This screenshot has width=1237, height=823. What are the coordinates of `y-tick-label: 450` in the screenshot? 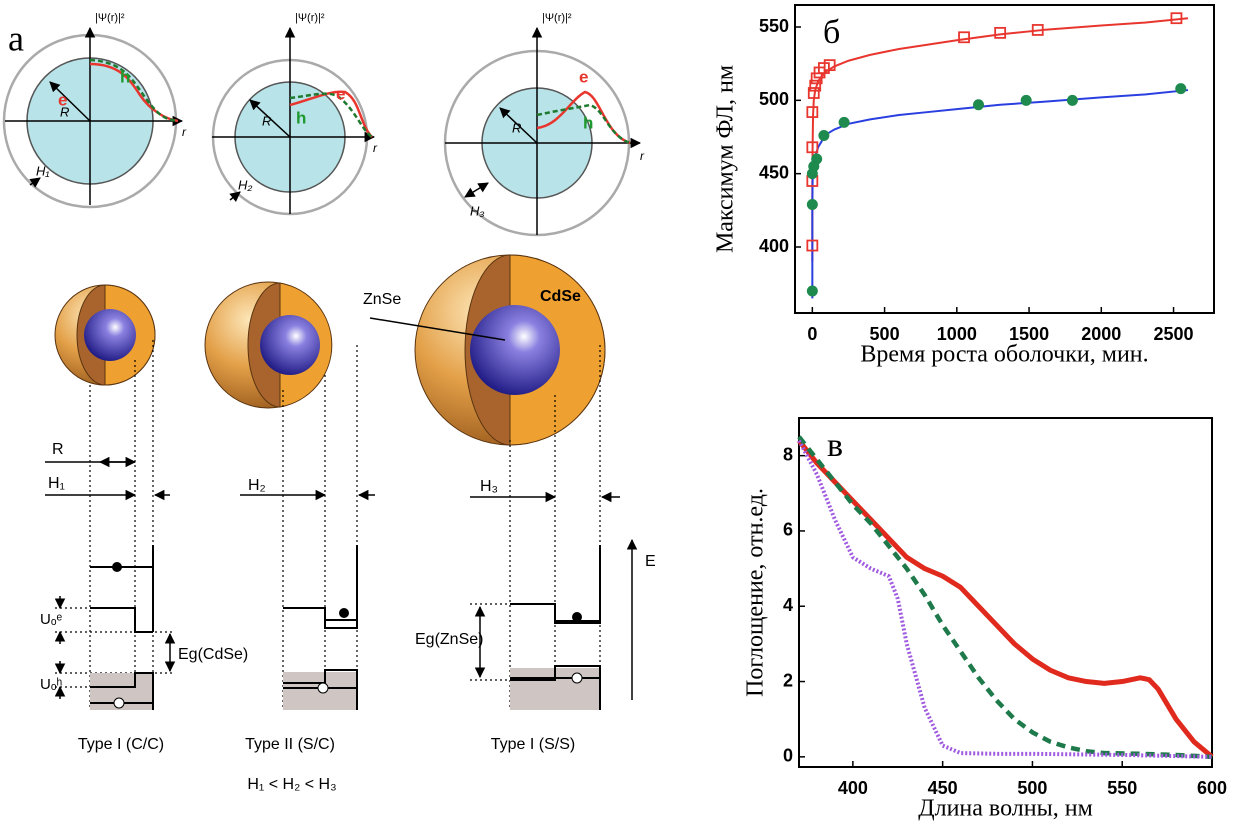 It's located at (774, 172).